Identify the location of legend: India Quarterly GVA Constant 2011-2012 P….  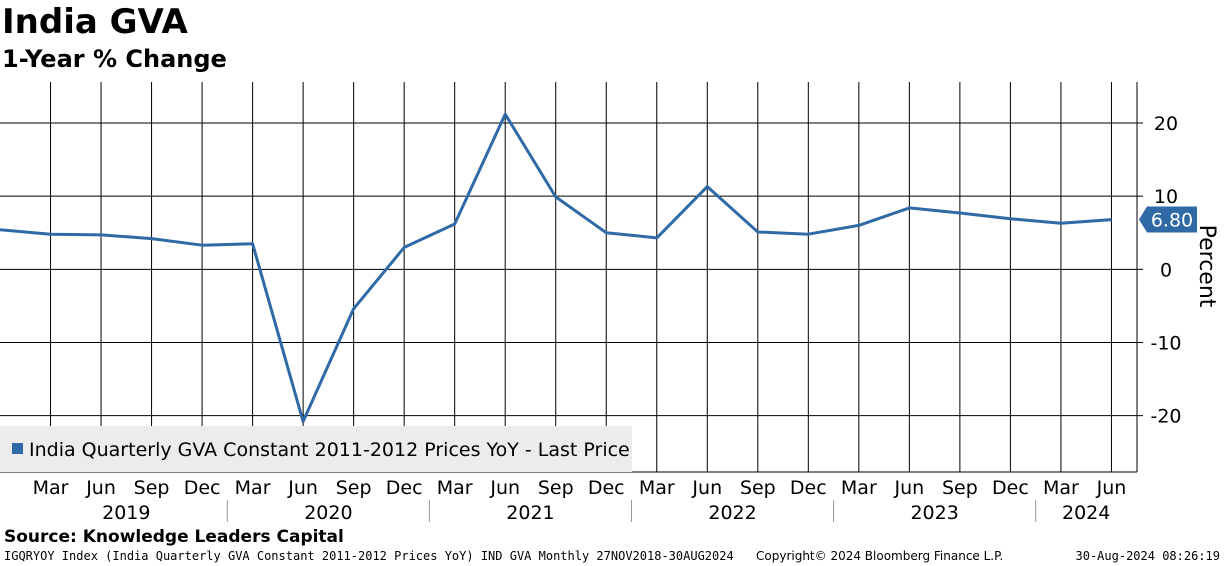
(316, 449).